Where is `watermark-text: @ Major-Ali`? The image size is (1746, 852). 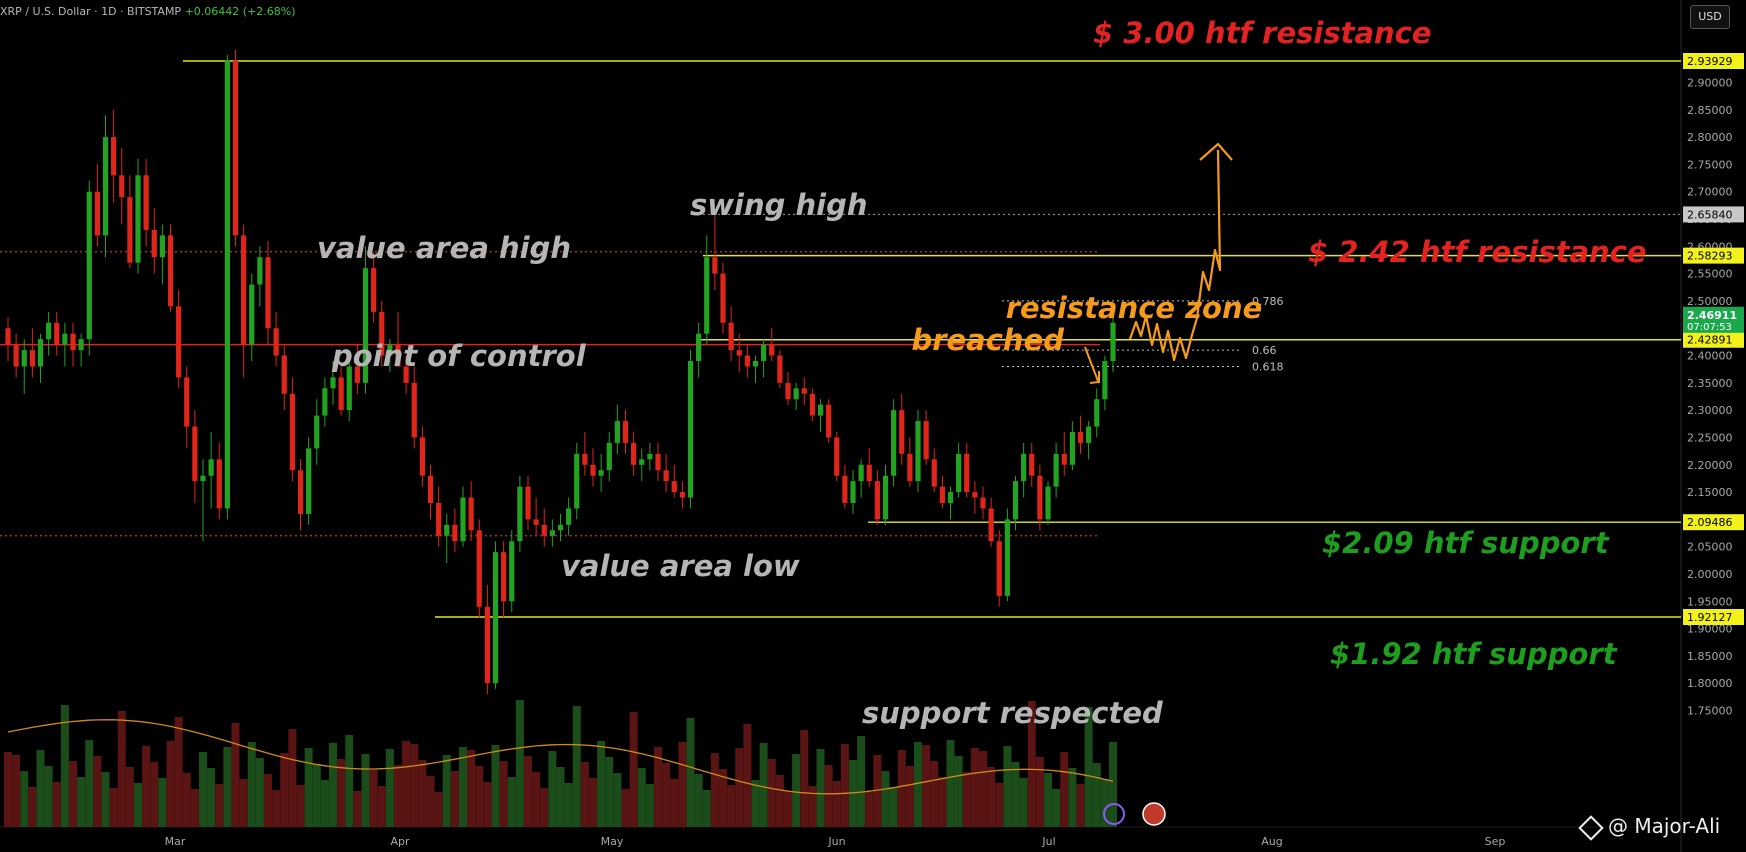
watermark-text: @ Major-Ali is located at coordinates (1664, 826).